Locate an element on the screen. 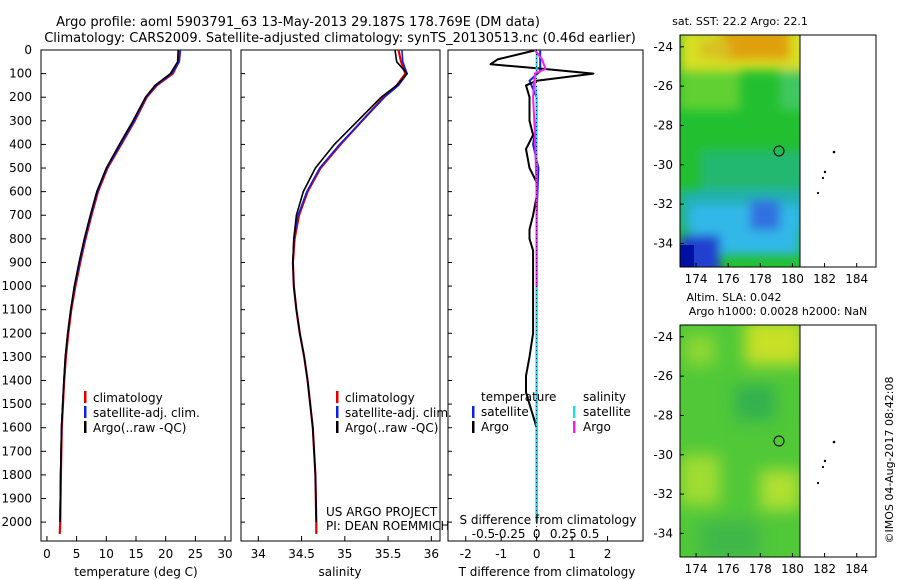 Image resolution: width=900 pixels, height=580 pixels. legend-label-temp-argo: Argo is located at coordinates (495, 427).